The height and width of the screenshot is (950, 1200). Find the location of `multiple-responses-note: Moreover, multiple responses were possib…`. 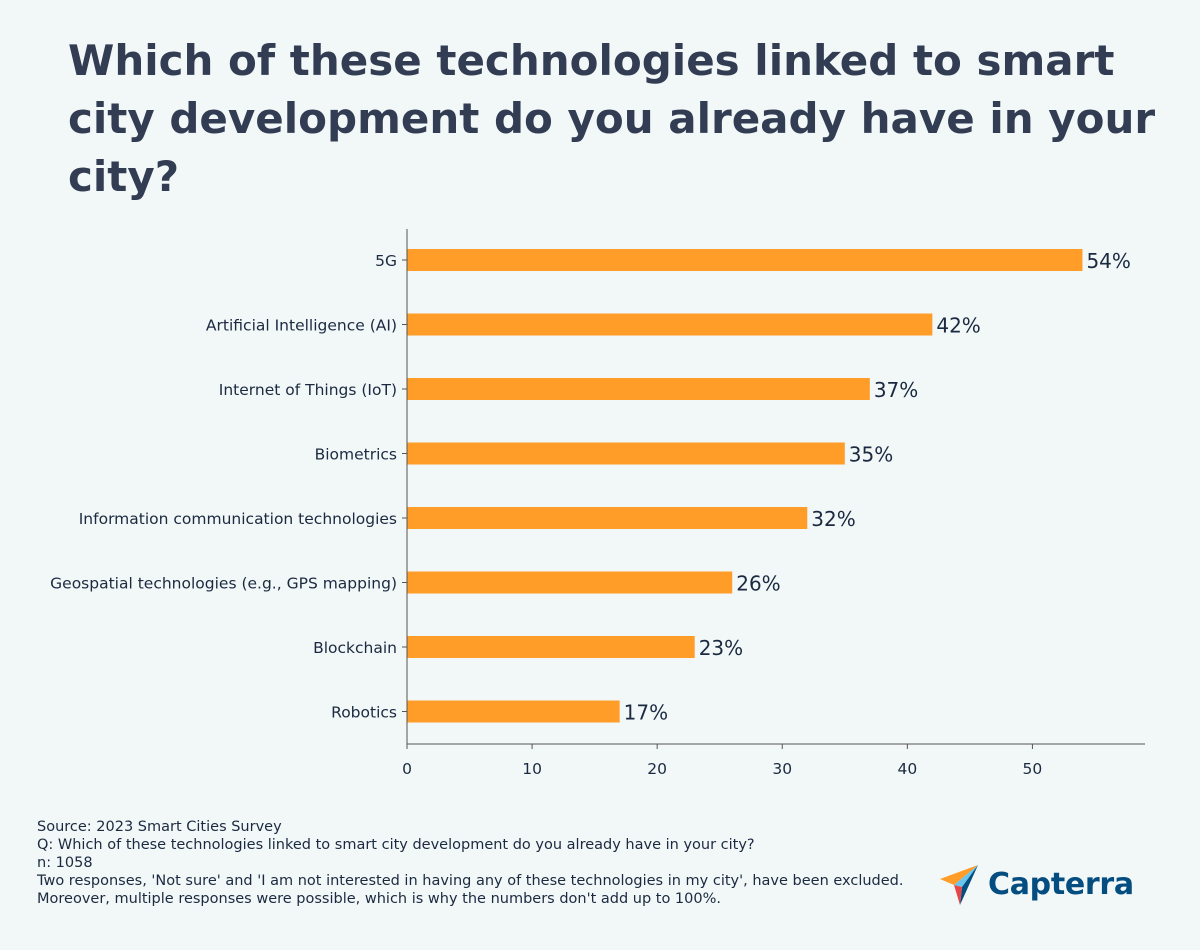

multiple-responses-note: Moreover, multiple responses were possib… is located at coordinates (379, 899).